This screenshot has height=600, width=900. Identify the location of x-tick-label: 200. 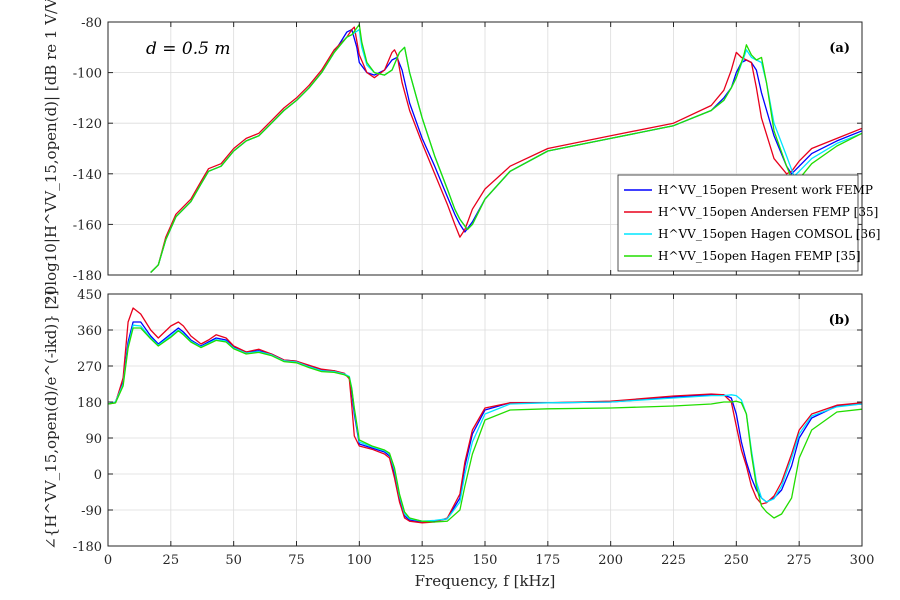
(610, 560).